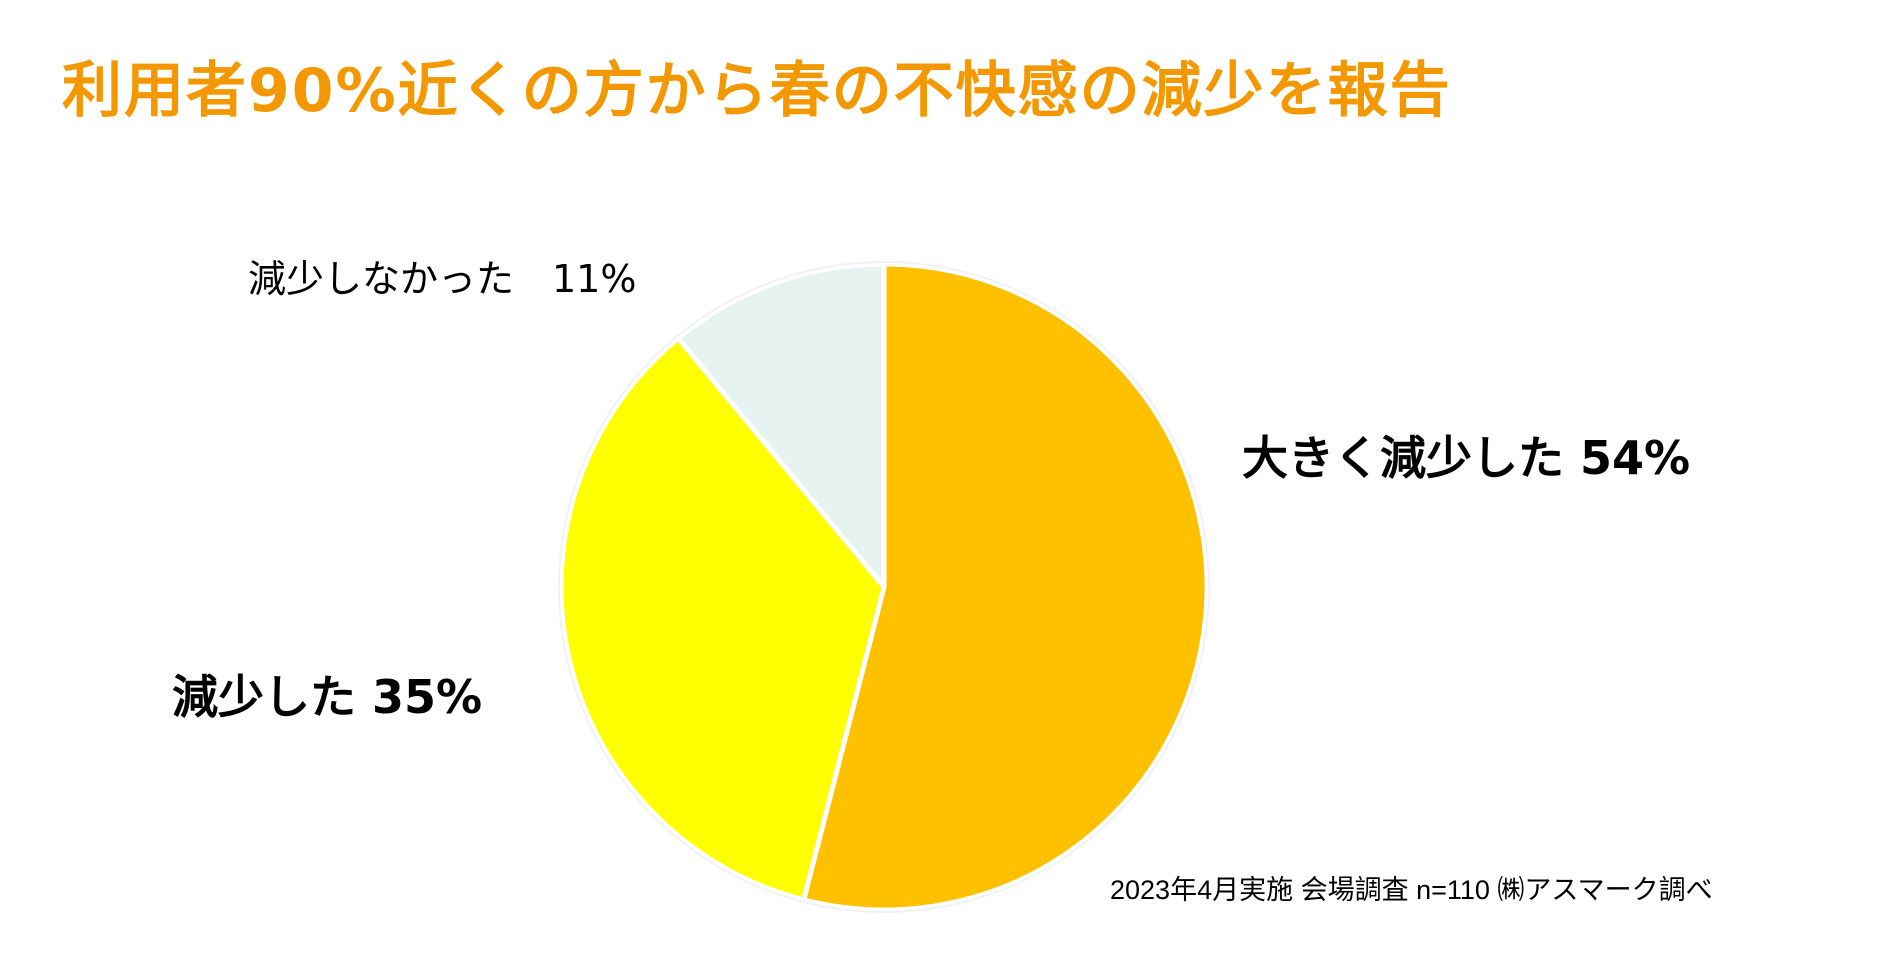 The width and height of the screenshot is (1904, 956). Describe the element at coordinates (1005, 587) in the screenshot. I see `pie-slice-large-decrease` at that location.